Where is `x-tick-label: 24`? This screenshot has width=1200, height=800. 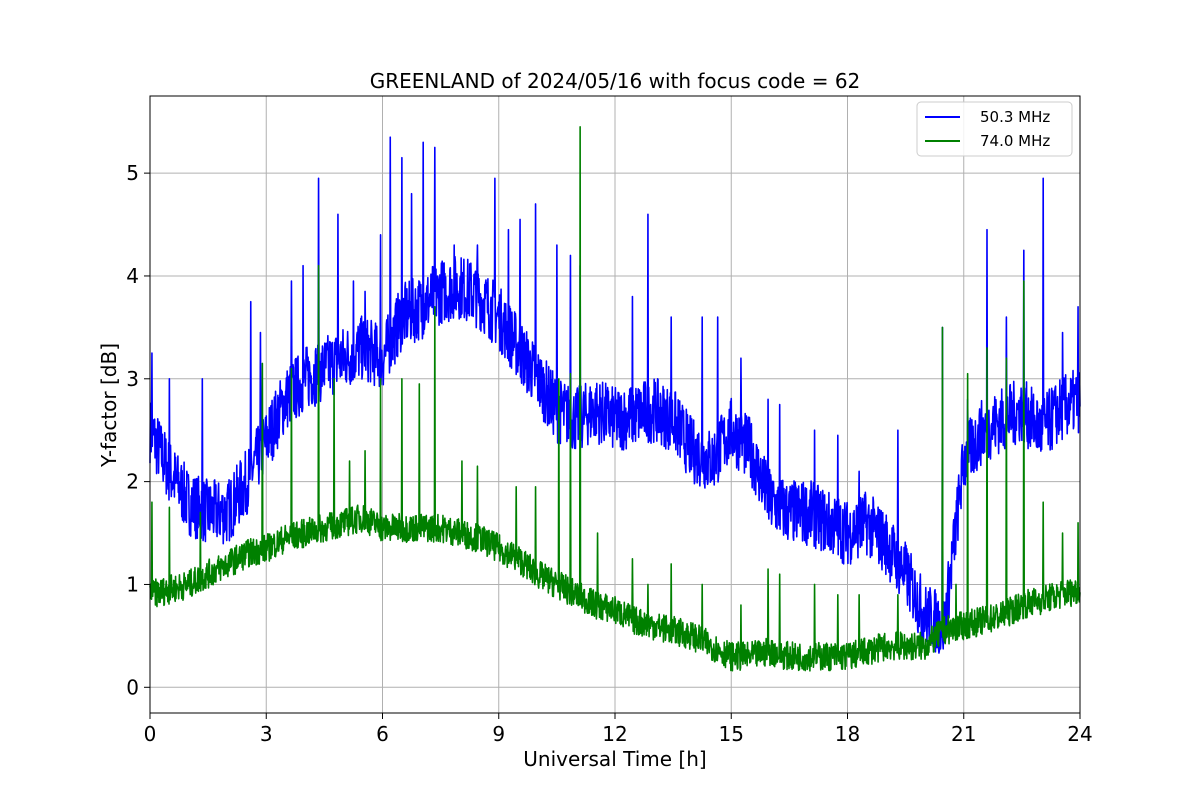 x-tick-label: 24 is located at coordinates (1079, 734).